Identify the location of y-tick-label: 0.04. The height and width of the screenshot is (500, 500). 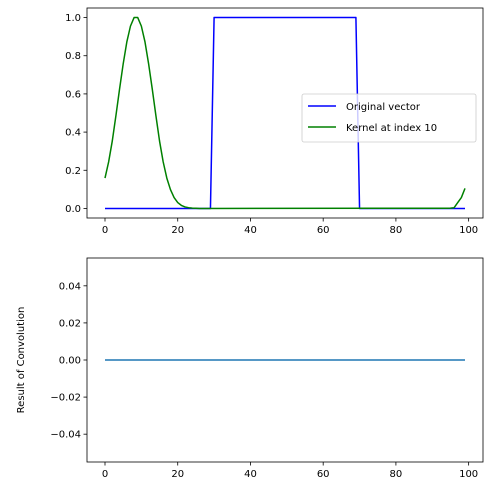
(70, 286).